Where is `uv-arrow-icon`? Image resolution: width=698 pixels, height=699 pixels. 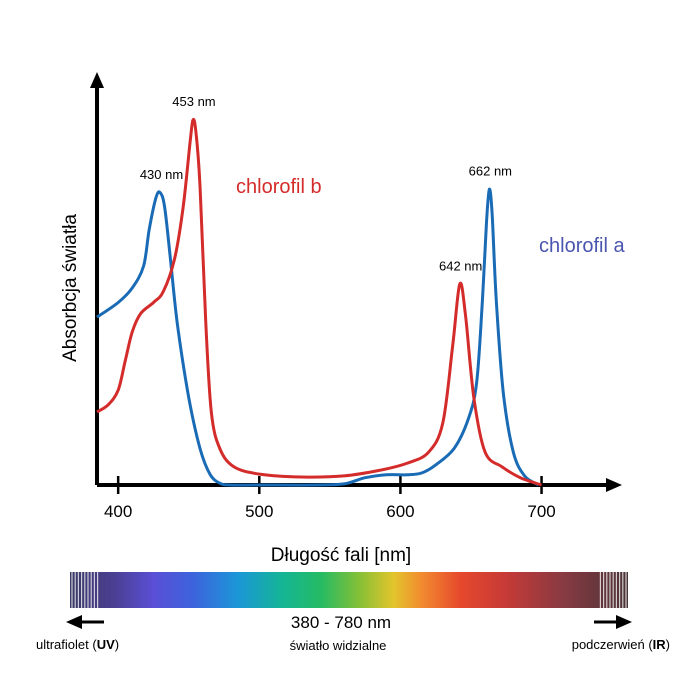 uv-arrow-icon is located at coordinates (85, 622).